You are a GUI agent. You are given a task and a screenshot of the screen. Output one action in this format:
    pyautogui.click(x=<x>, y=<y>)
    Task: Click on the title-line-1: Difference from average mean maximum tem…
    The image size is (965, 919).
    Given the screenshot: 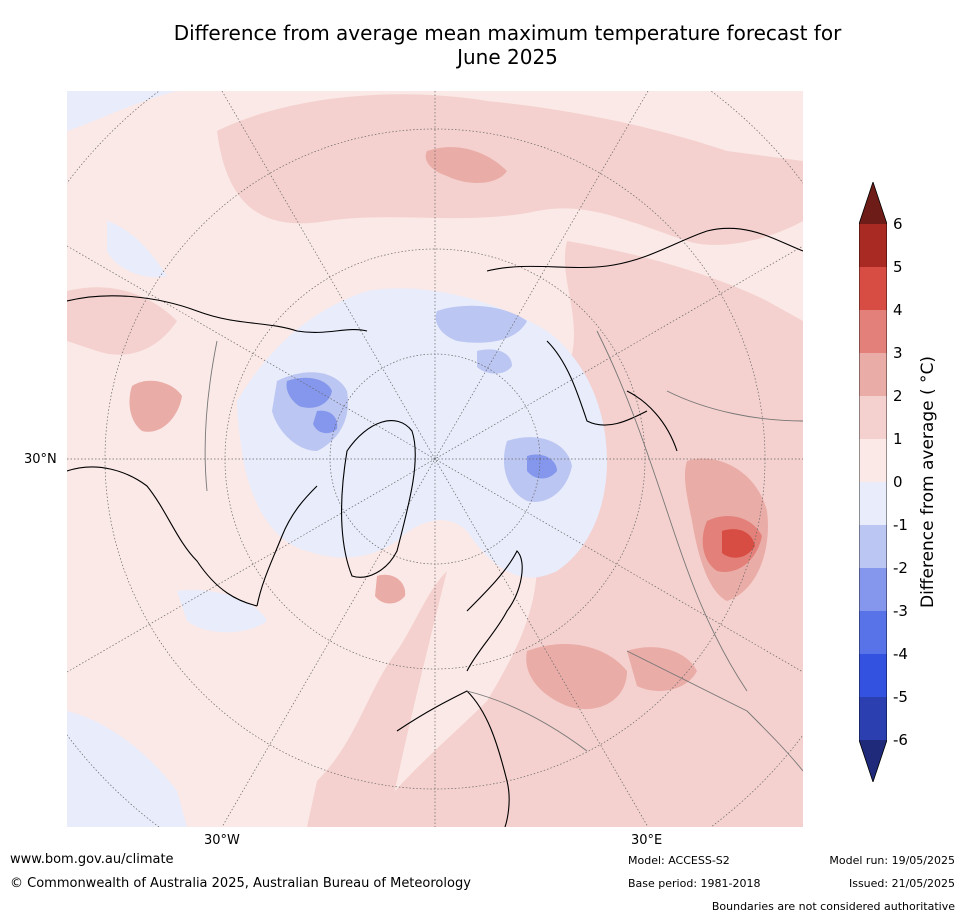 What is the action you would take?
    pyautogui.click(x=507, y=33)
    